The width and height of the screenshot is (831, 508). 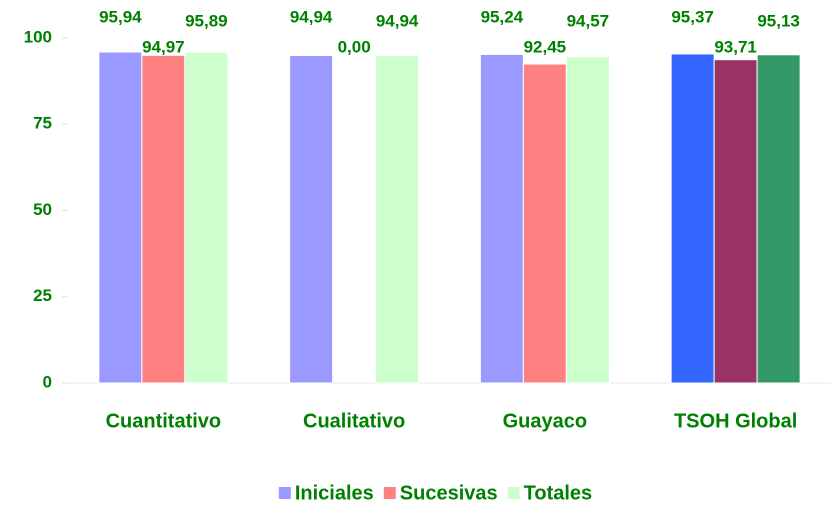 I want to click on x-tick-label: TSOH Global, so click(x=735, y=421).